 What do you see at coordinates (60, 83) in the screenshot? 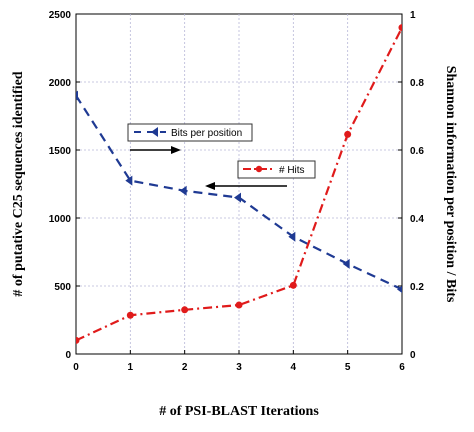
I see `y-left-tick-label: 2000` at bounding box center [60, 83].